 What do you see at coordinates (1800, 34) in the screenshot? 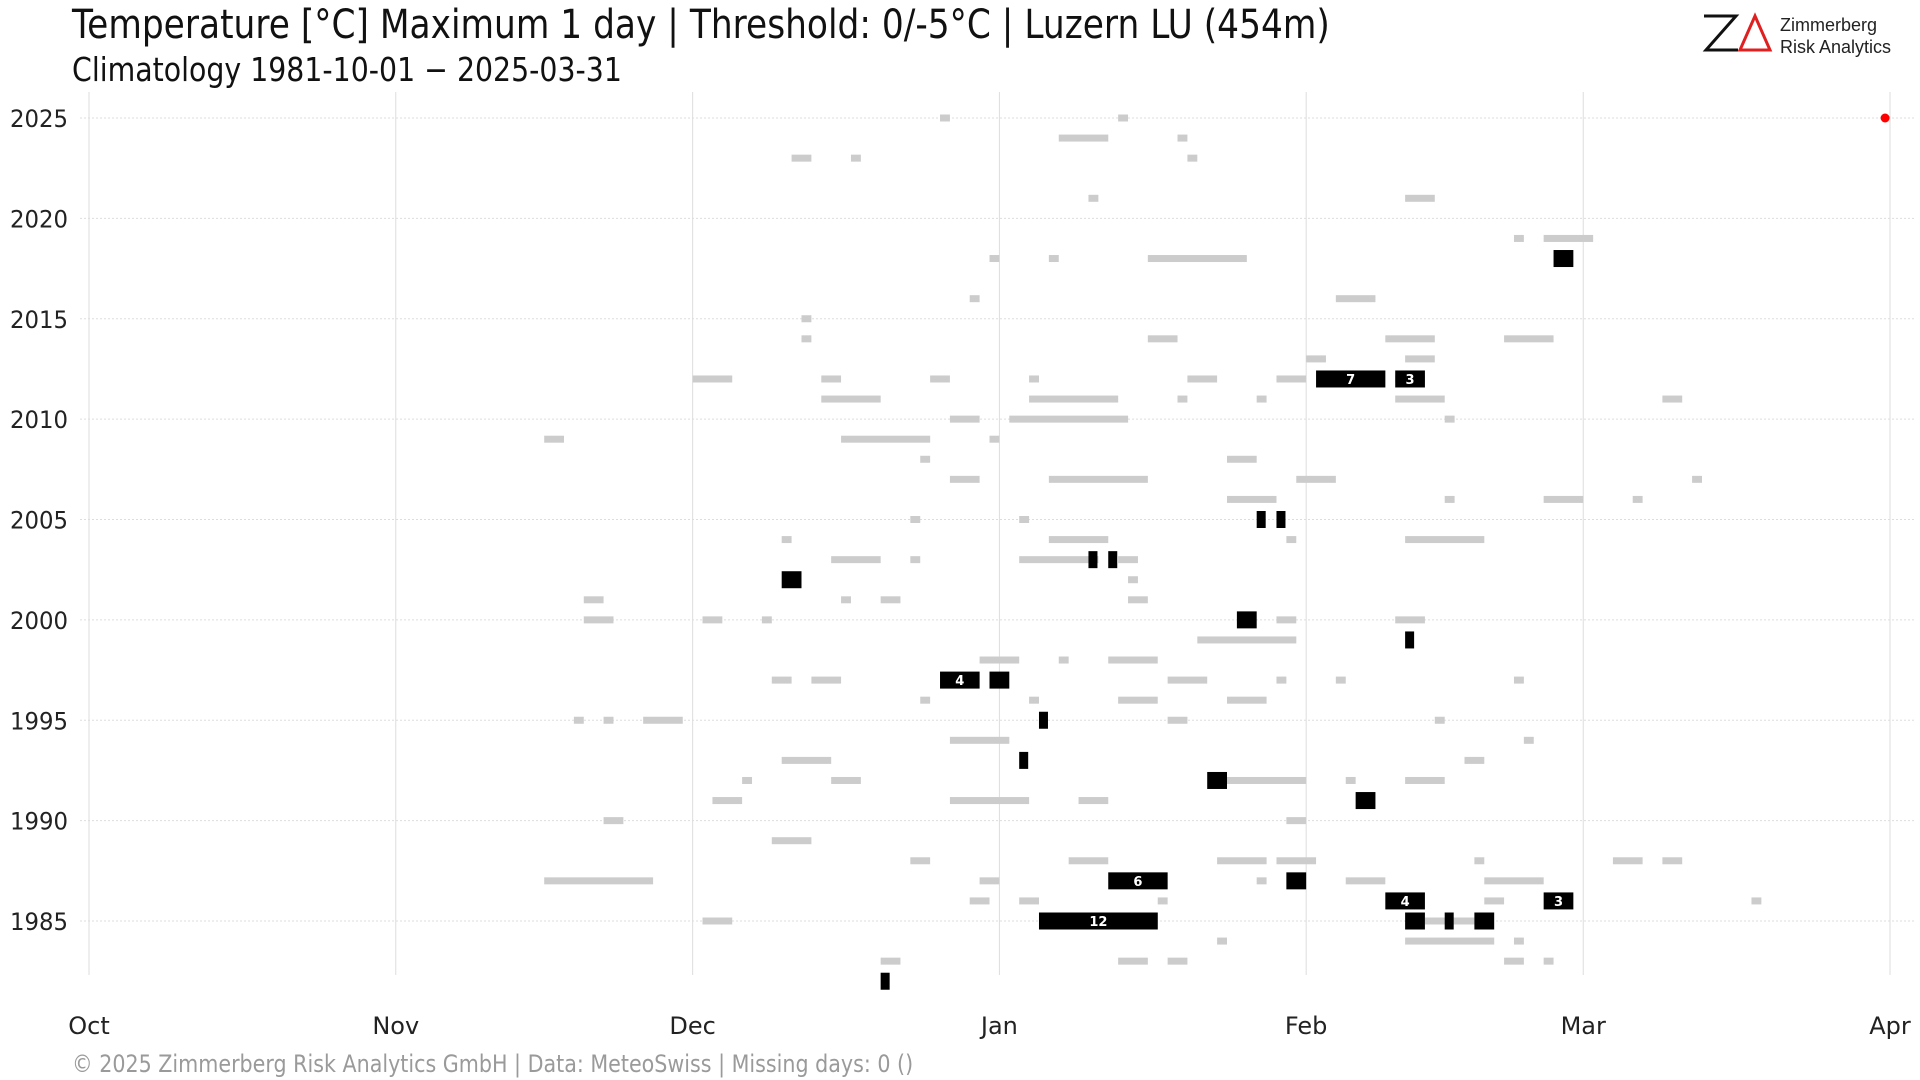
I see `company-logo: Zimmerberg Risk Analytics` at bounding box center [1800, 34].